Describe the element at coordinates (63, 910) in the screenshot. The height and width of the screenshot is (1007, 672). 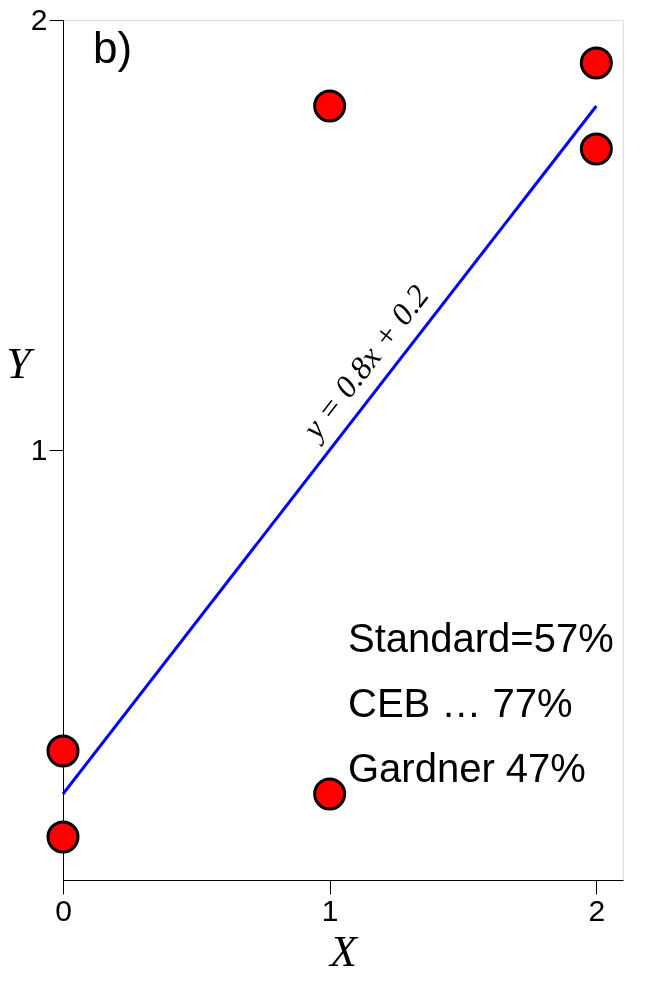
I see `x-tick-label: 0` at that location.